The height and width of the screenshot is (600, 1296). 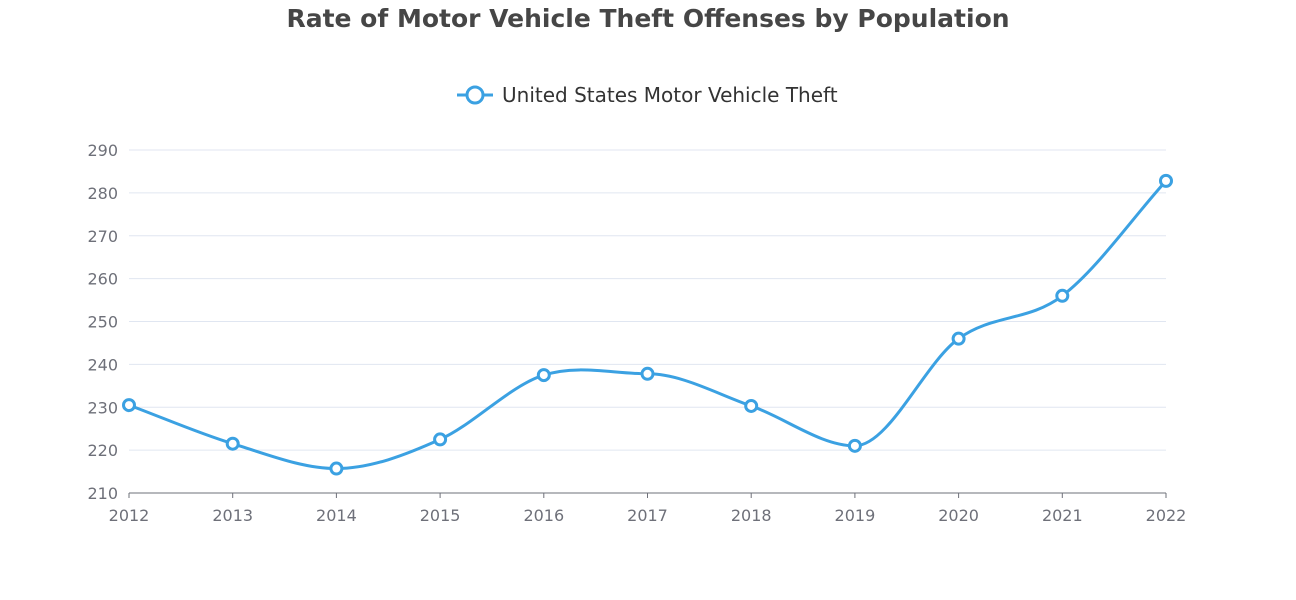 What do you see at coordinates (647, 515) in the screenshot?
I see `x-tick-label: 2017` at bounding box center [647, 515].